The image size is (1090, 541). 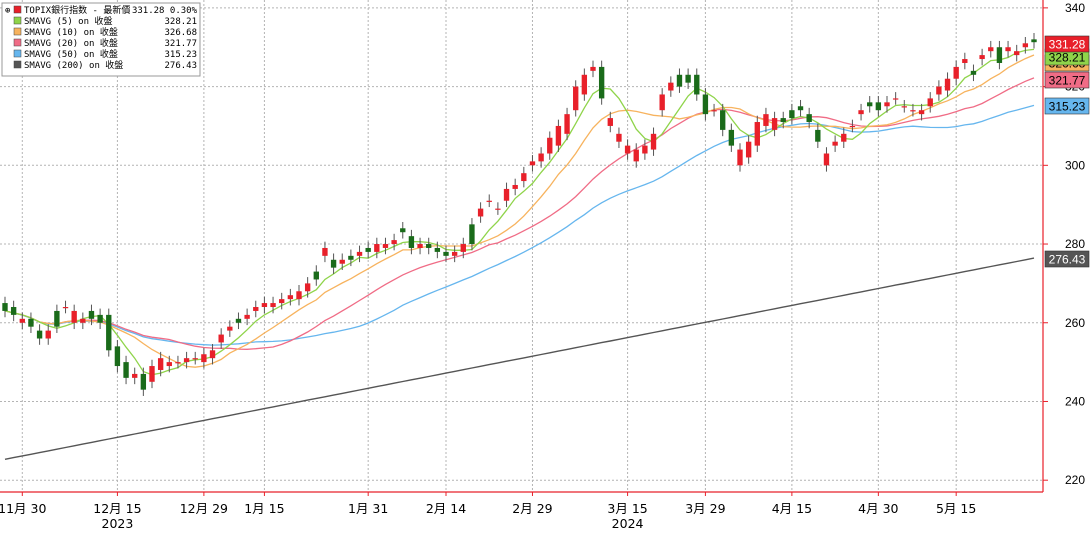 What do you see at coordinates (180, 66) in the screenshot?
I see `legend-value: 276.43` at bounding box center [180, 66].